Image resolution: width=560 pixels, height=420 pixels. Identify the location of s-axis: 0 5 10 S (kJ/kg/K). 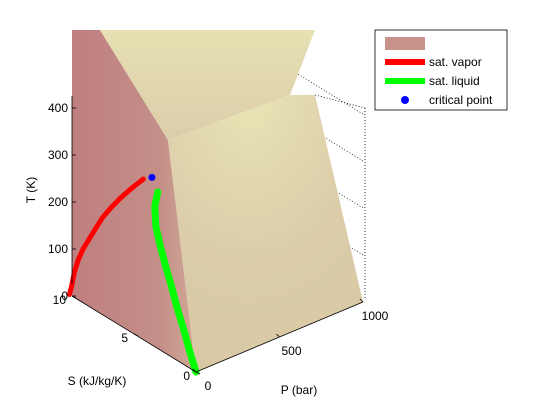
(127, 340).